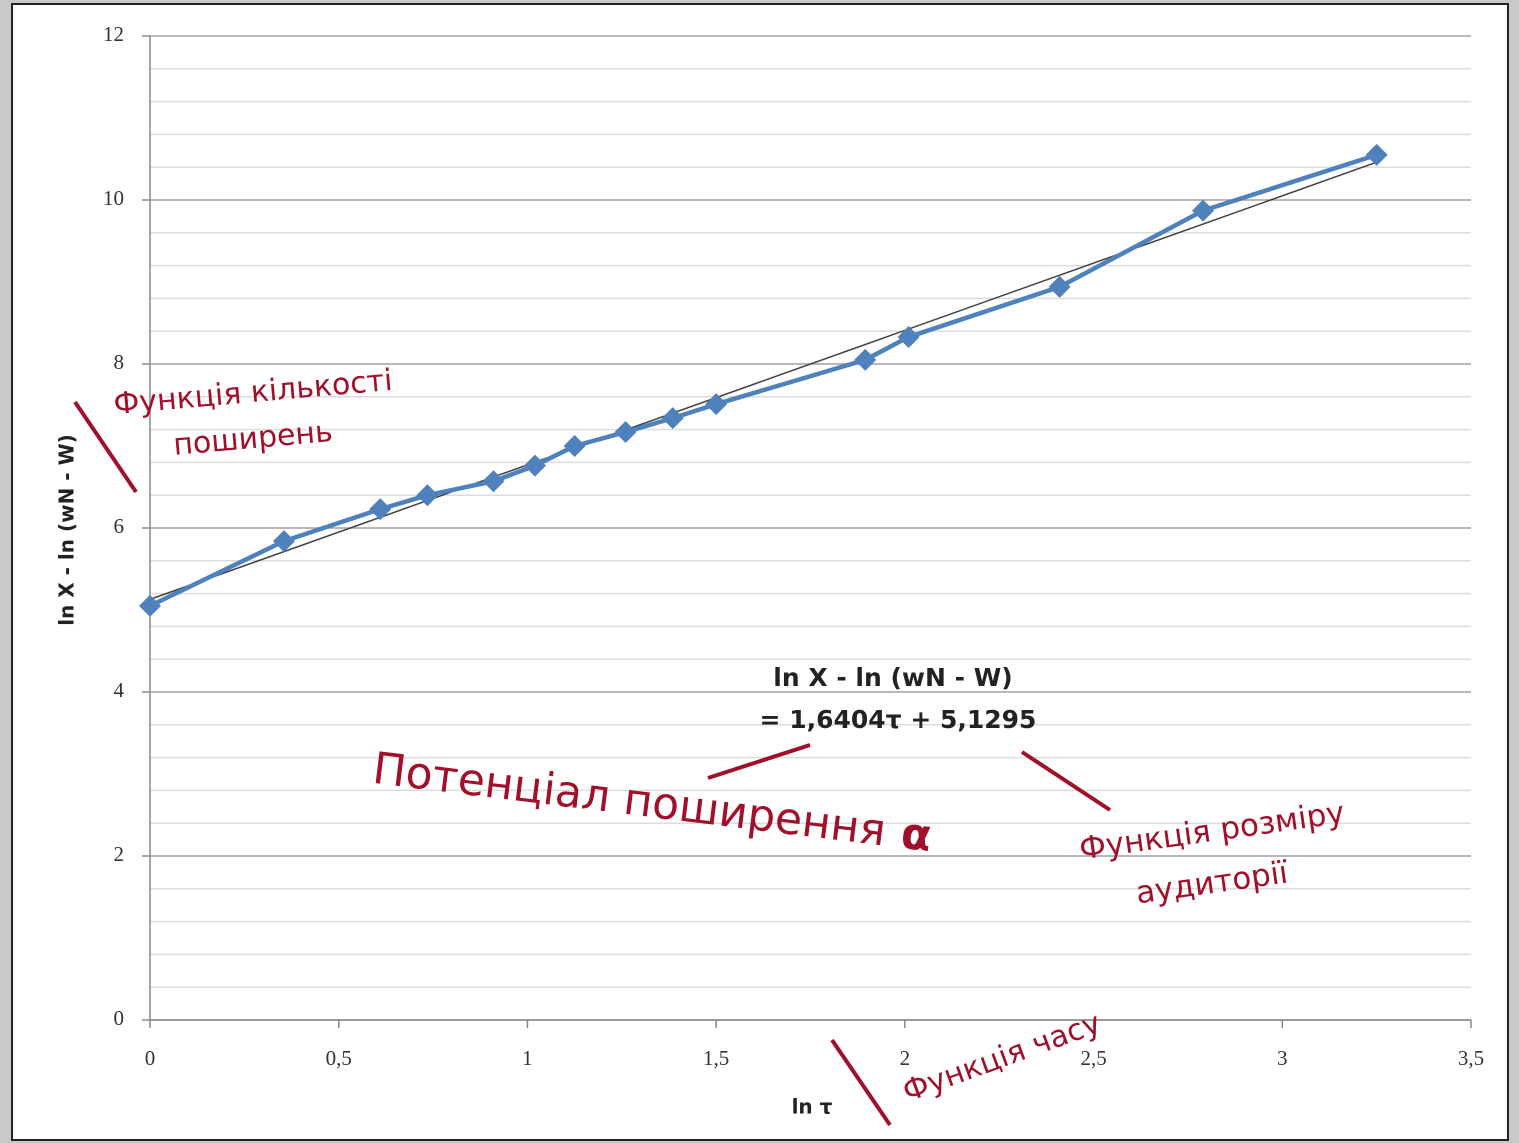 This screenshot has width=1519, height=1143. Describe the element at coordinates (150, 1058) in the screenshot. I see `x-tick-label: 0` at that location.